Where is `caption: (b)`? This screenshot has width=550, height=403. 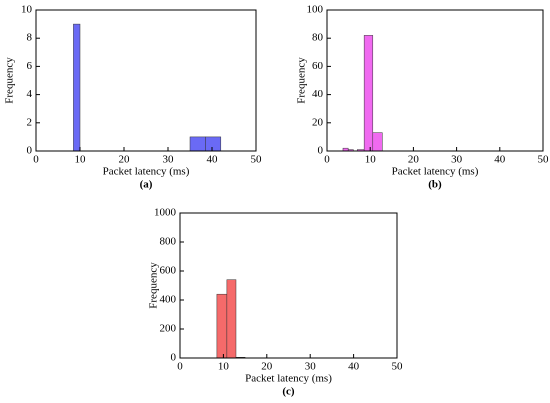
caption: (b) is located at coordinates (435, 185).